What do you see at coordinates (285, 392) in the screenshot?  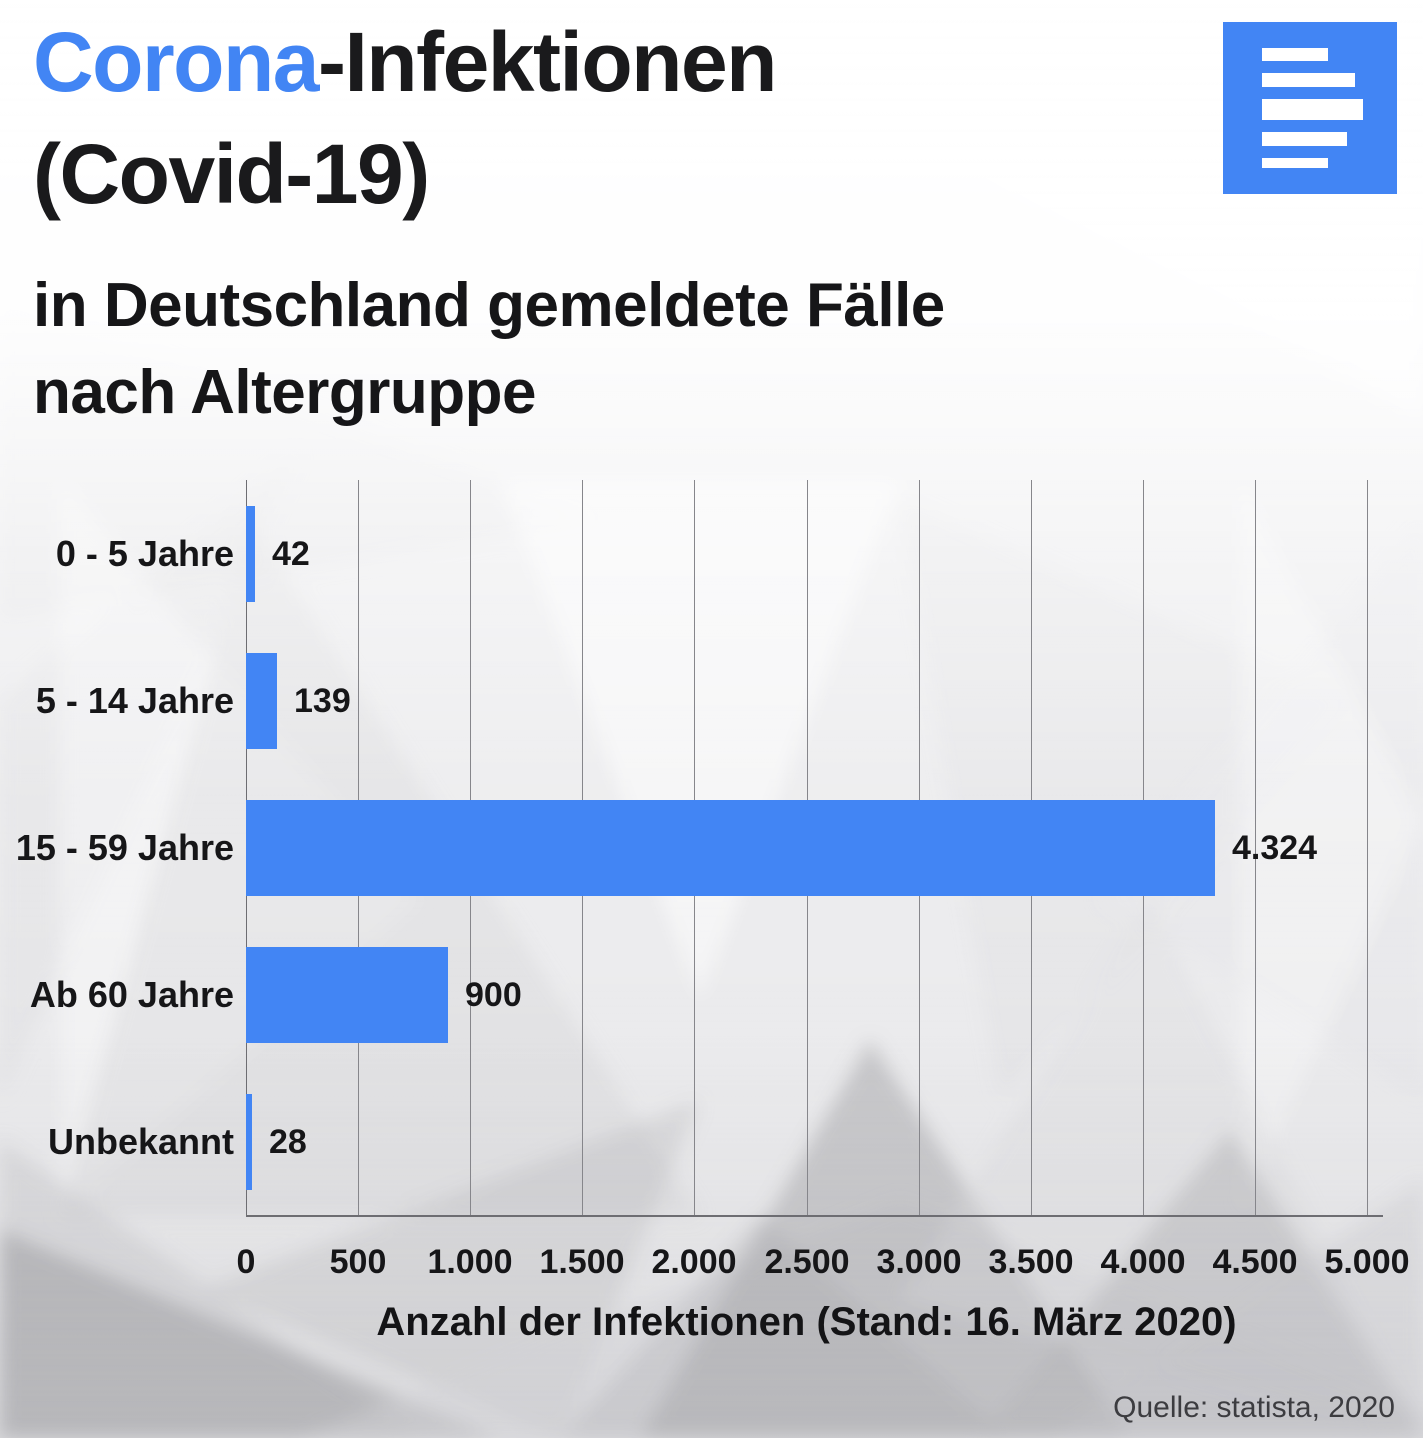 I see `subtitle-line2: nach Altergruppe` at bounding box center [285, 392].